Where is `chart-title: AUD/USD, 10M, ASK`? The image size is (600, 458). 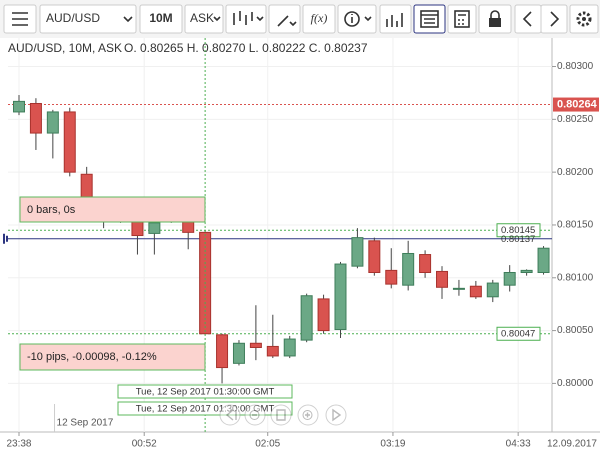 chart-title: AUD/USD, 10M, ASK is located at coordinates (65, 48).